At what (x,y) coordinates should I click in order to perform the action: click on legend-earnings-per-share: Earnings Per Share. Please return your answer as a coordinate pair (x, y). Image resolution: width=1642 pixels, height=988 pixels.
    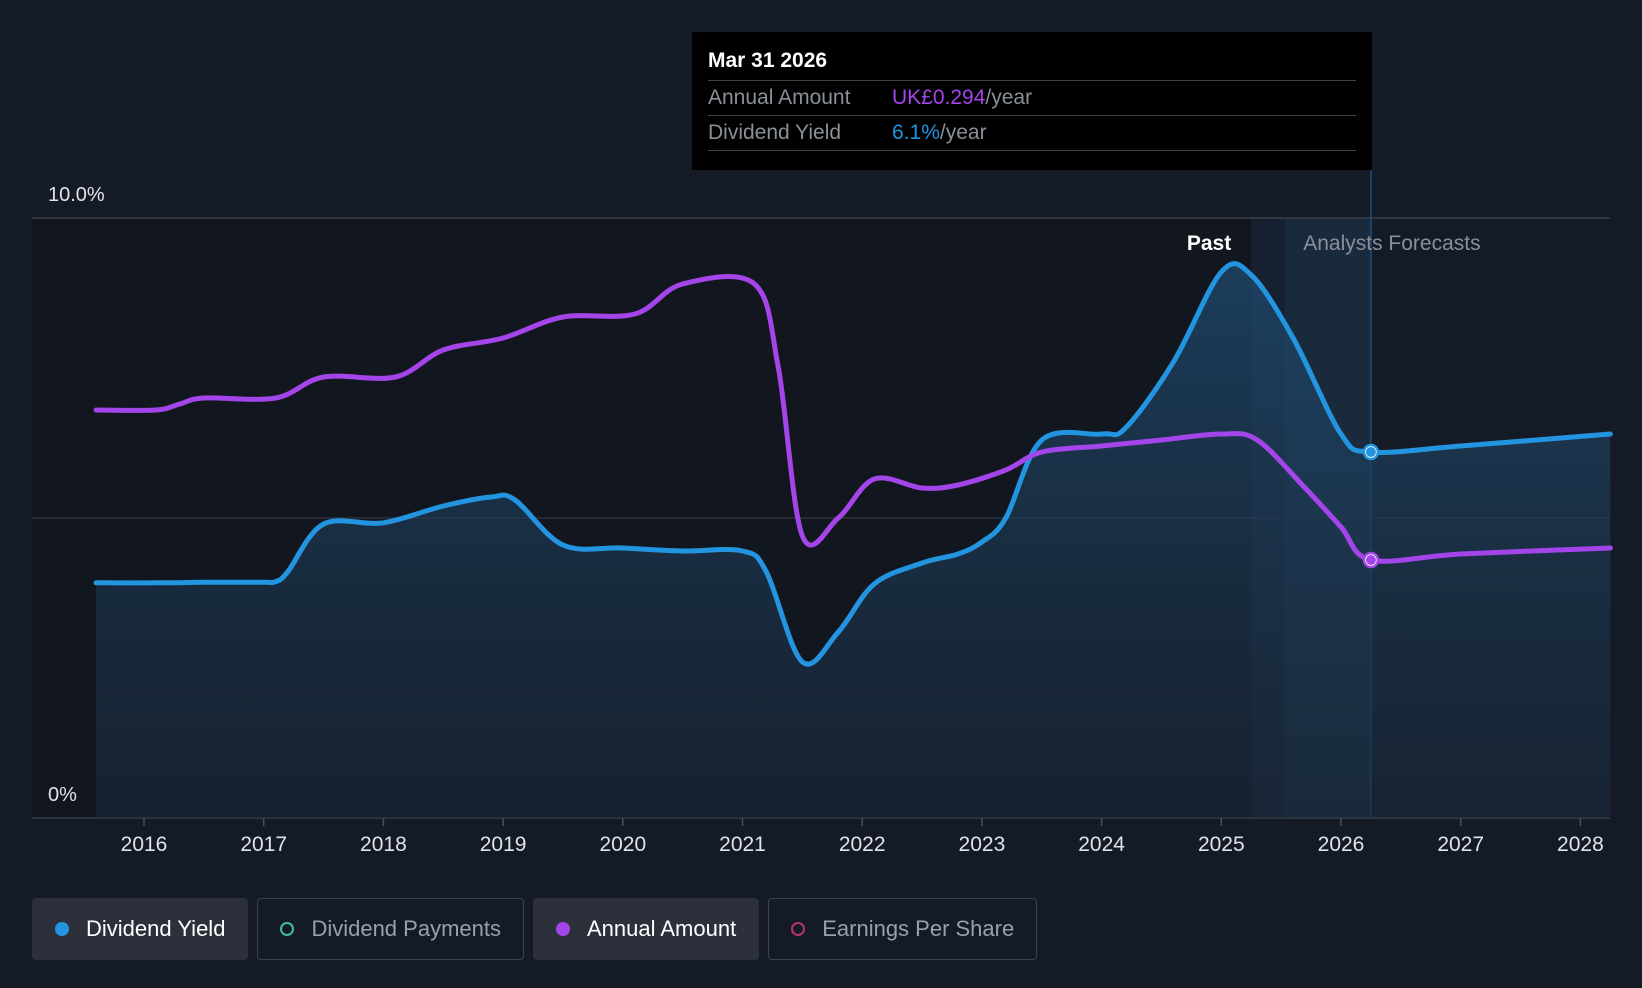
    Looking at the image, I should click on (903, 929).